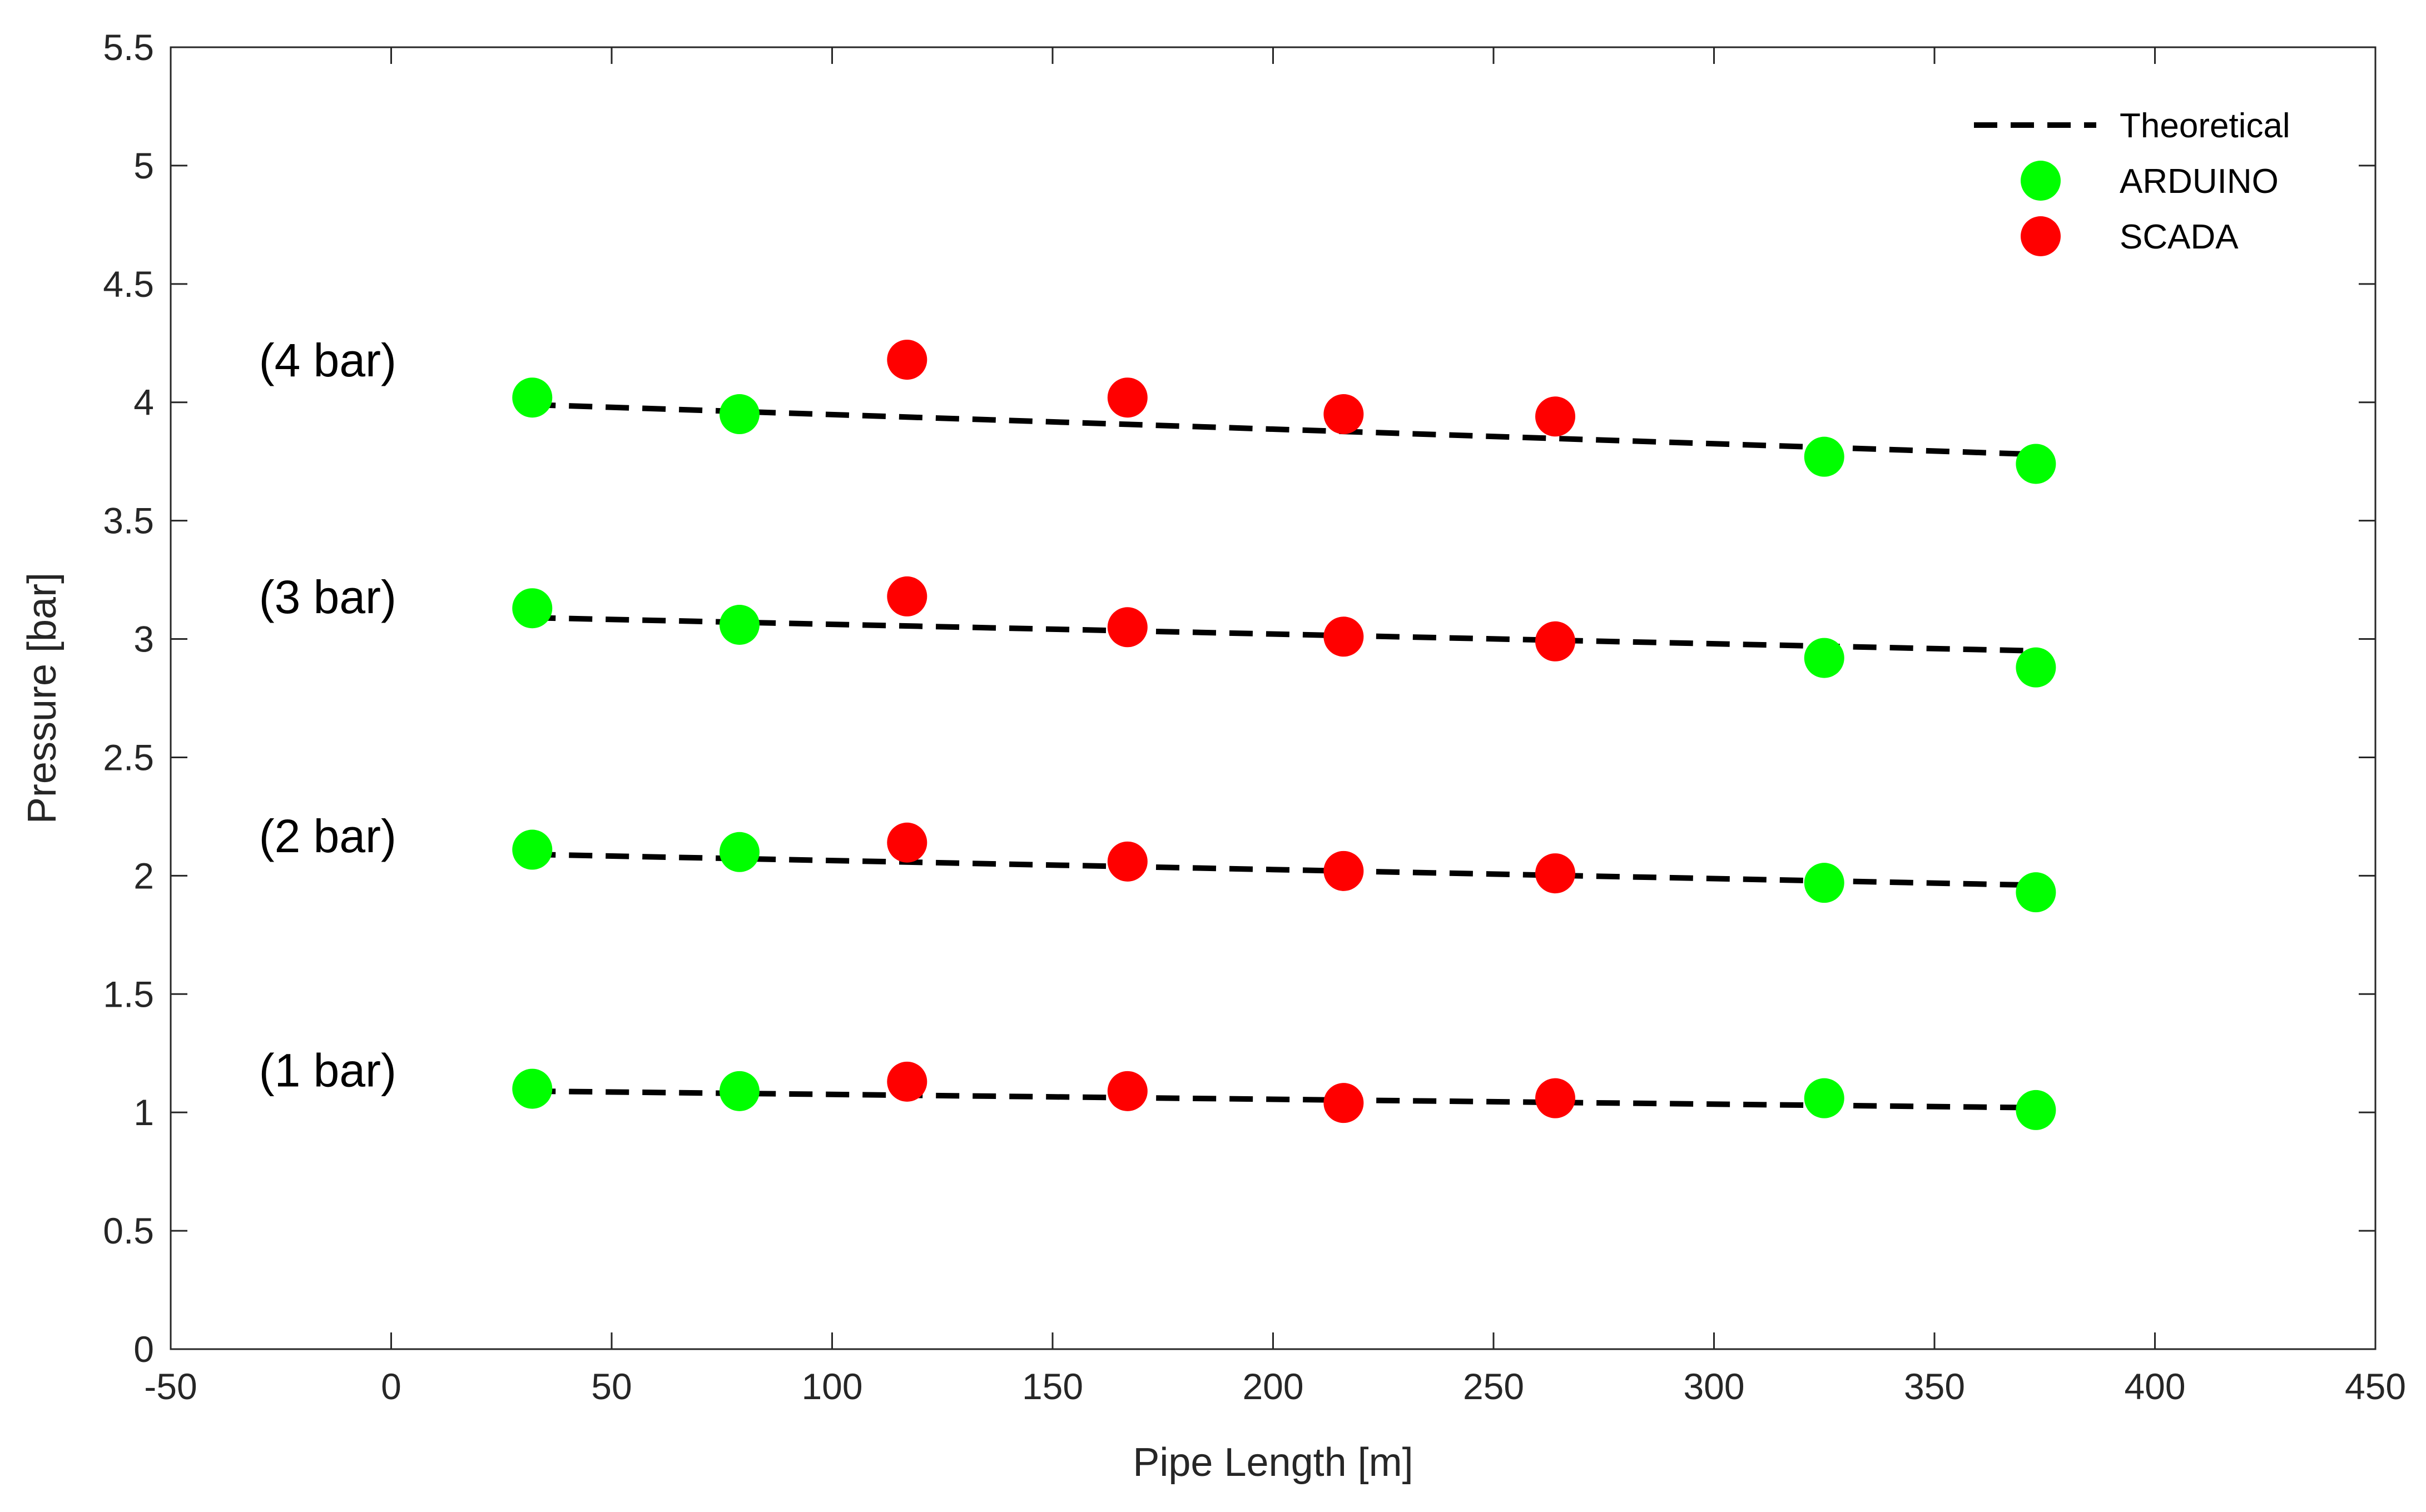  I want to click on x-tick-label: 300, so click(1714, 1386).